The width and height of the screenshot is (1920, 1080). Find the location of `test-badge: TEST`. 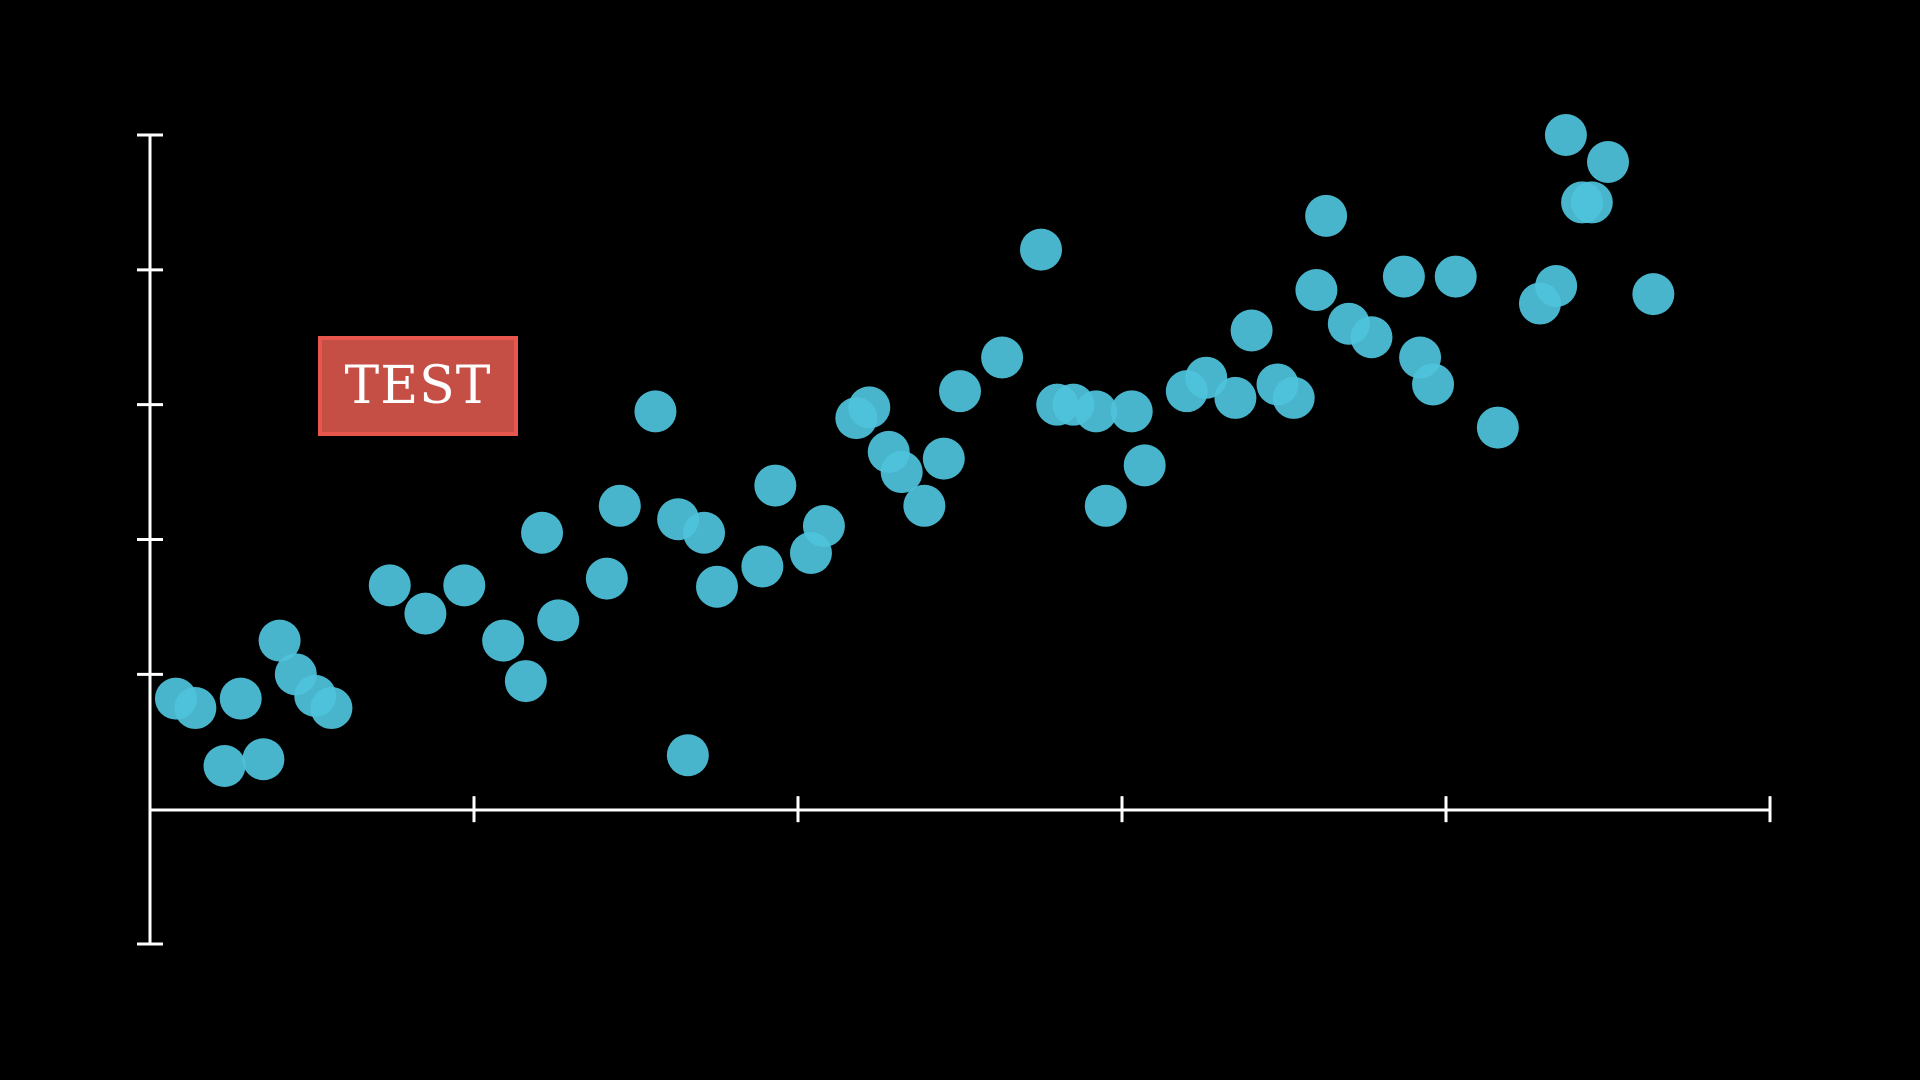

test-badge: TEST is located at coordinates (418, 386).